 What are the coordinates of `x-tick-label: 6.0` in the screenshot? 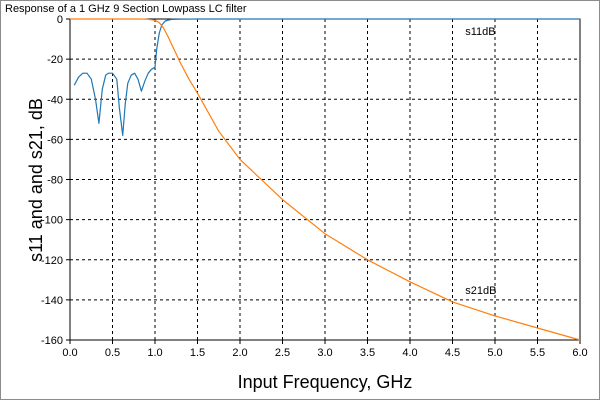 It's located at (579, 353).